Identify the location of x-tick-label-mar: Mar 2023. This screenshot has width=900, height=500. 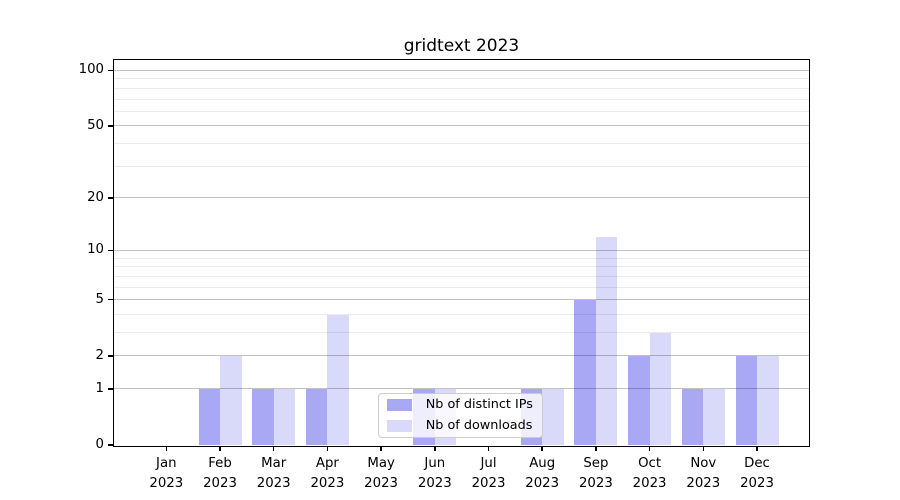
(273, 473).